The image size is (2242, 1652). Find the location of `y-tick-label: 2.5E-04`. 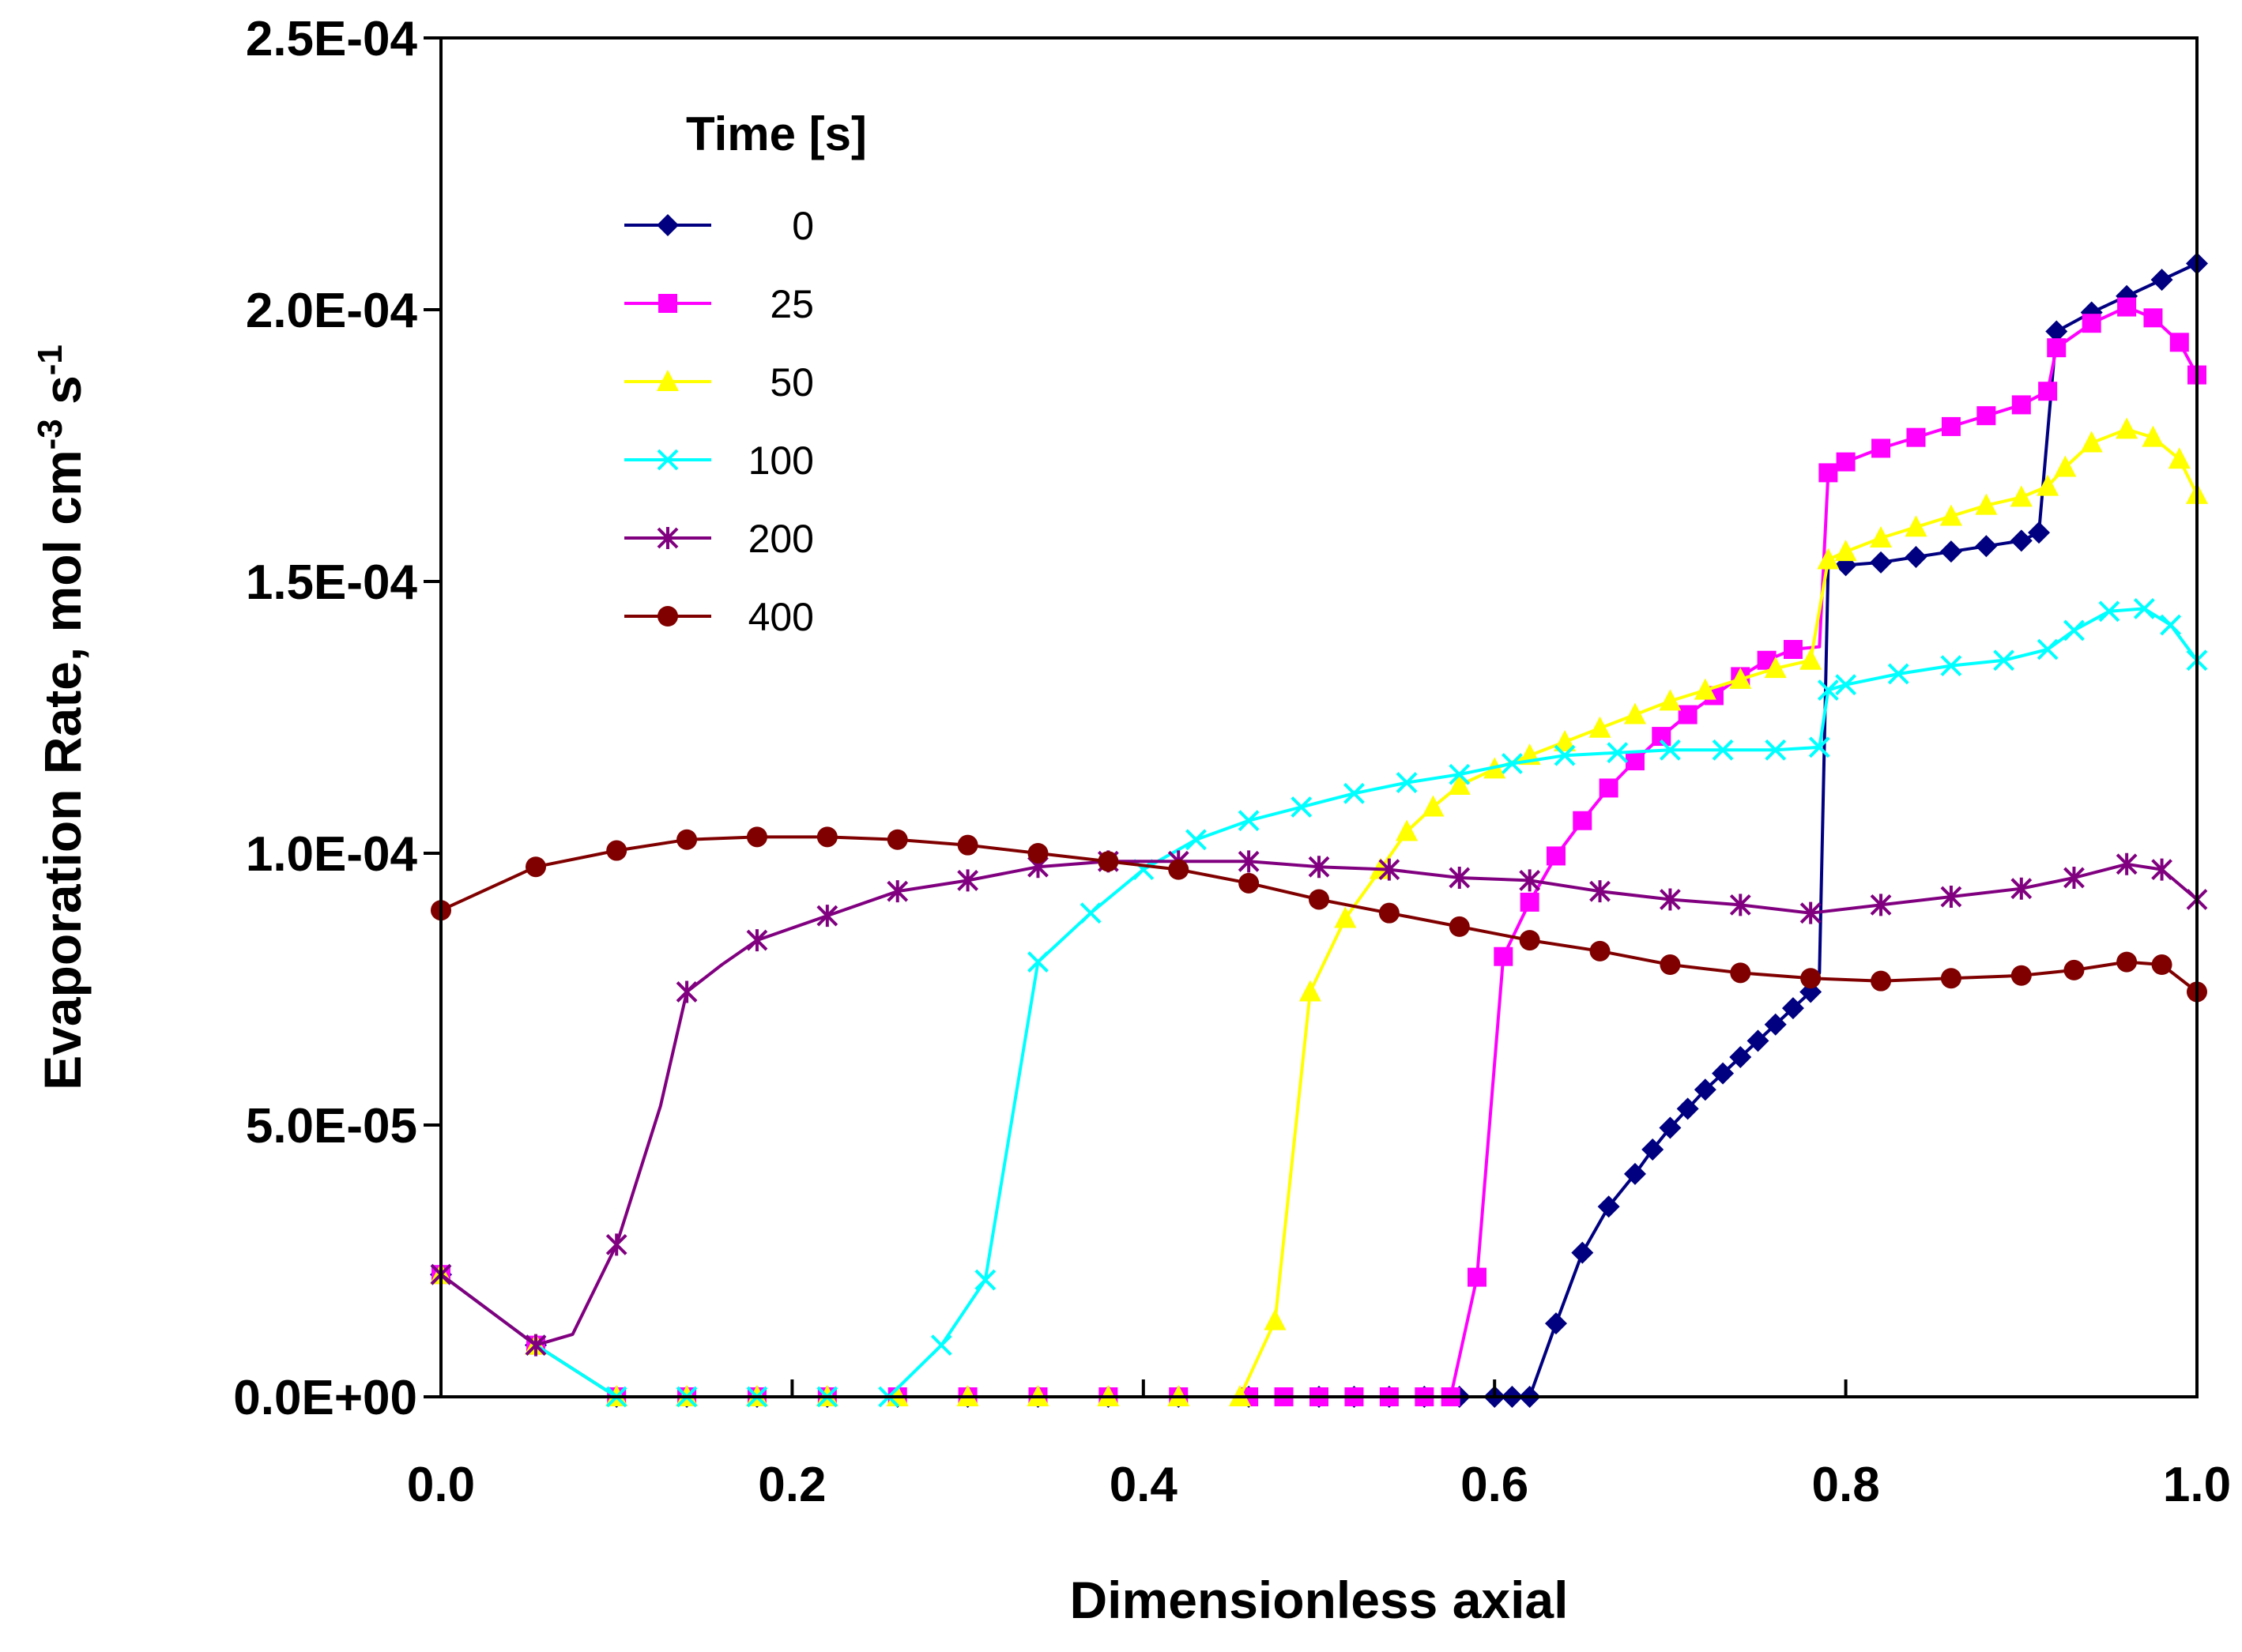

y-tick-label: 2.5E-04 is located at coordinates (332, 39).